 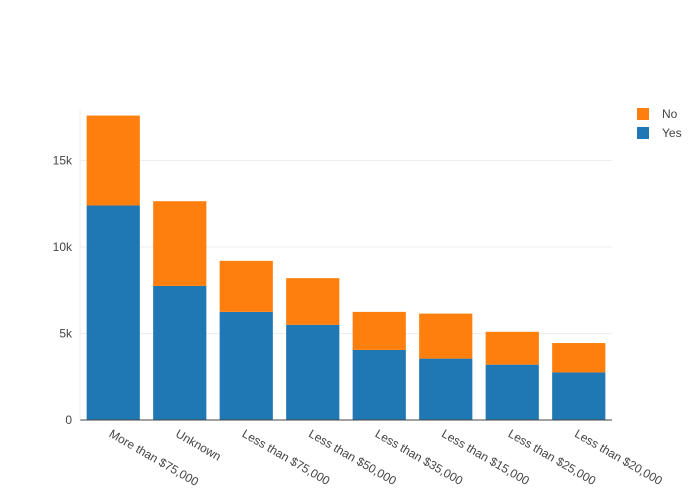 I want to click on x-tick-label: Unknown, so click(x=198, y=444).